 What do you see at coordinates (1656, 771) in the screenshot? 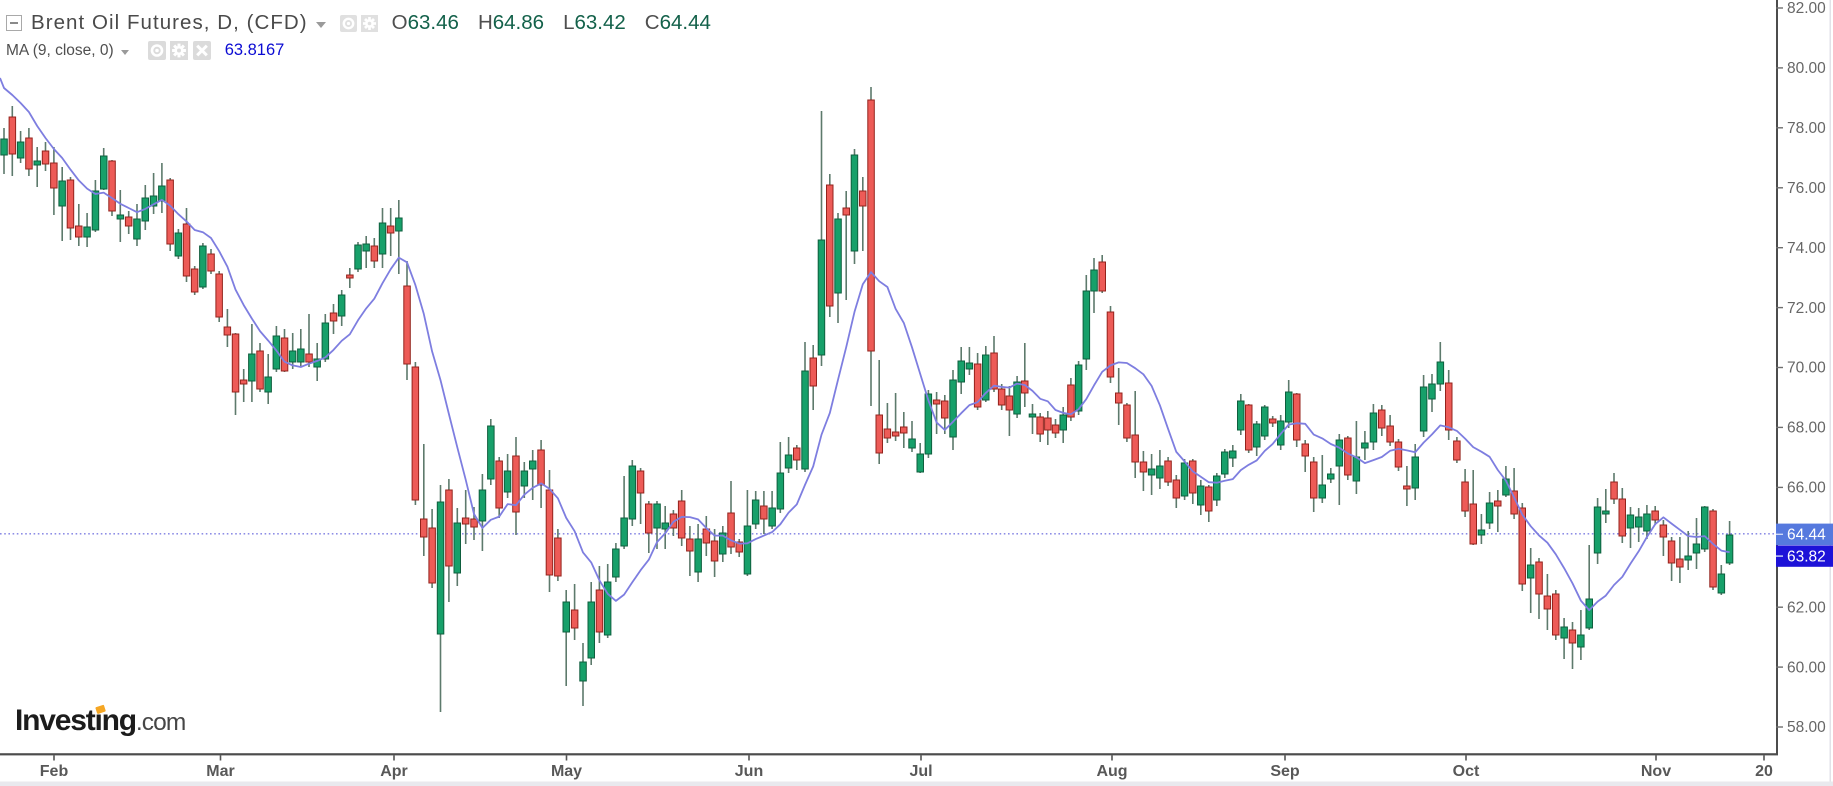
I see `svg-text: Nov` at bounding box center [1656, 771].